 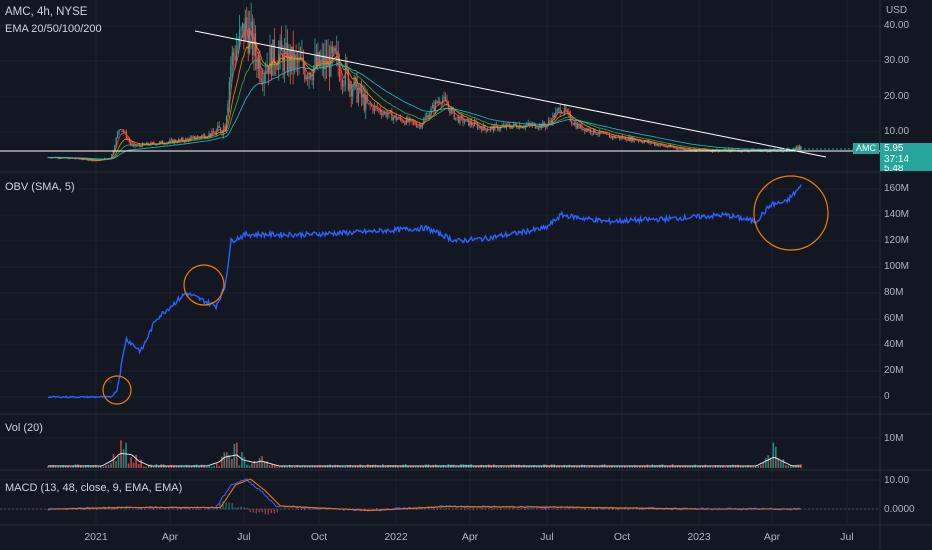 What do you see at coordinates (53, 29) in the screenshot?
I see `ema-indicator-label: EMA 20/50/100/200` at bounding box center [53, 29].